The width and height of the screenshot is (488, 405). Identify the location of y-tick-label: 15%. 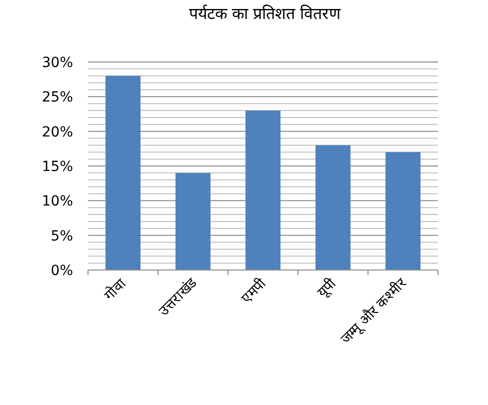
(57, 167).